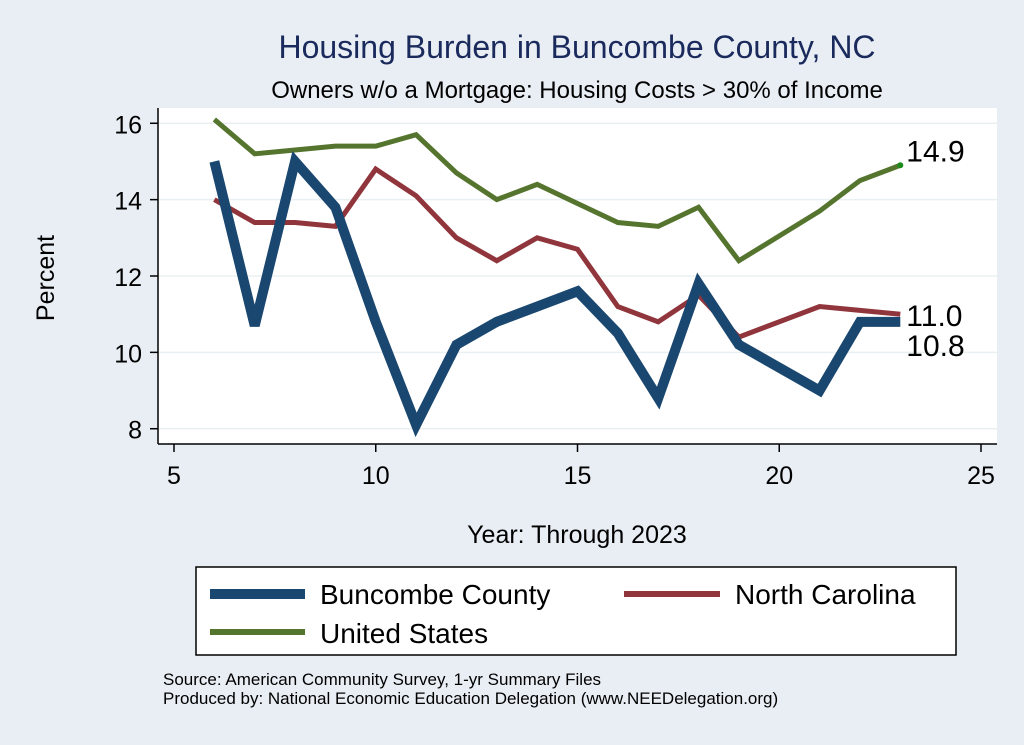 This screenshot has height=745, width=1024. I want to click on end-point-marker, so click(900, 165).